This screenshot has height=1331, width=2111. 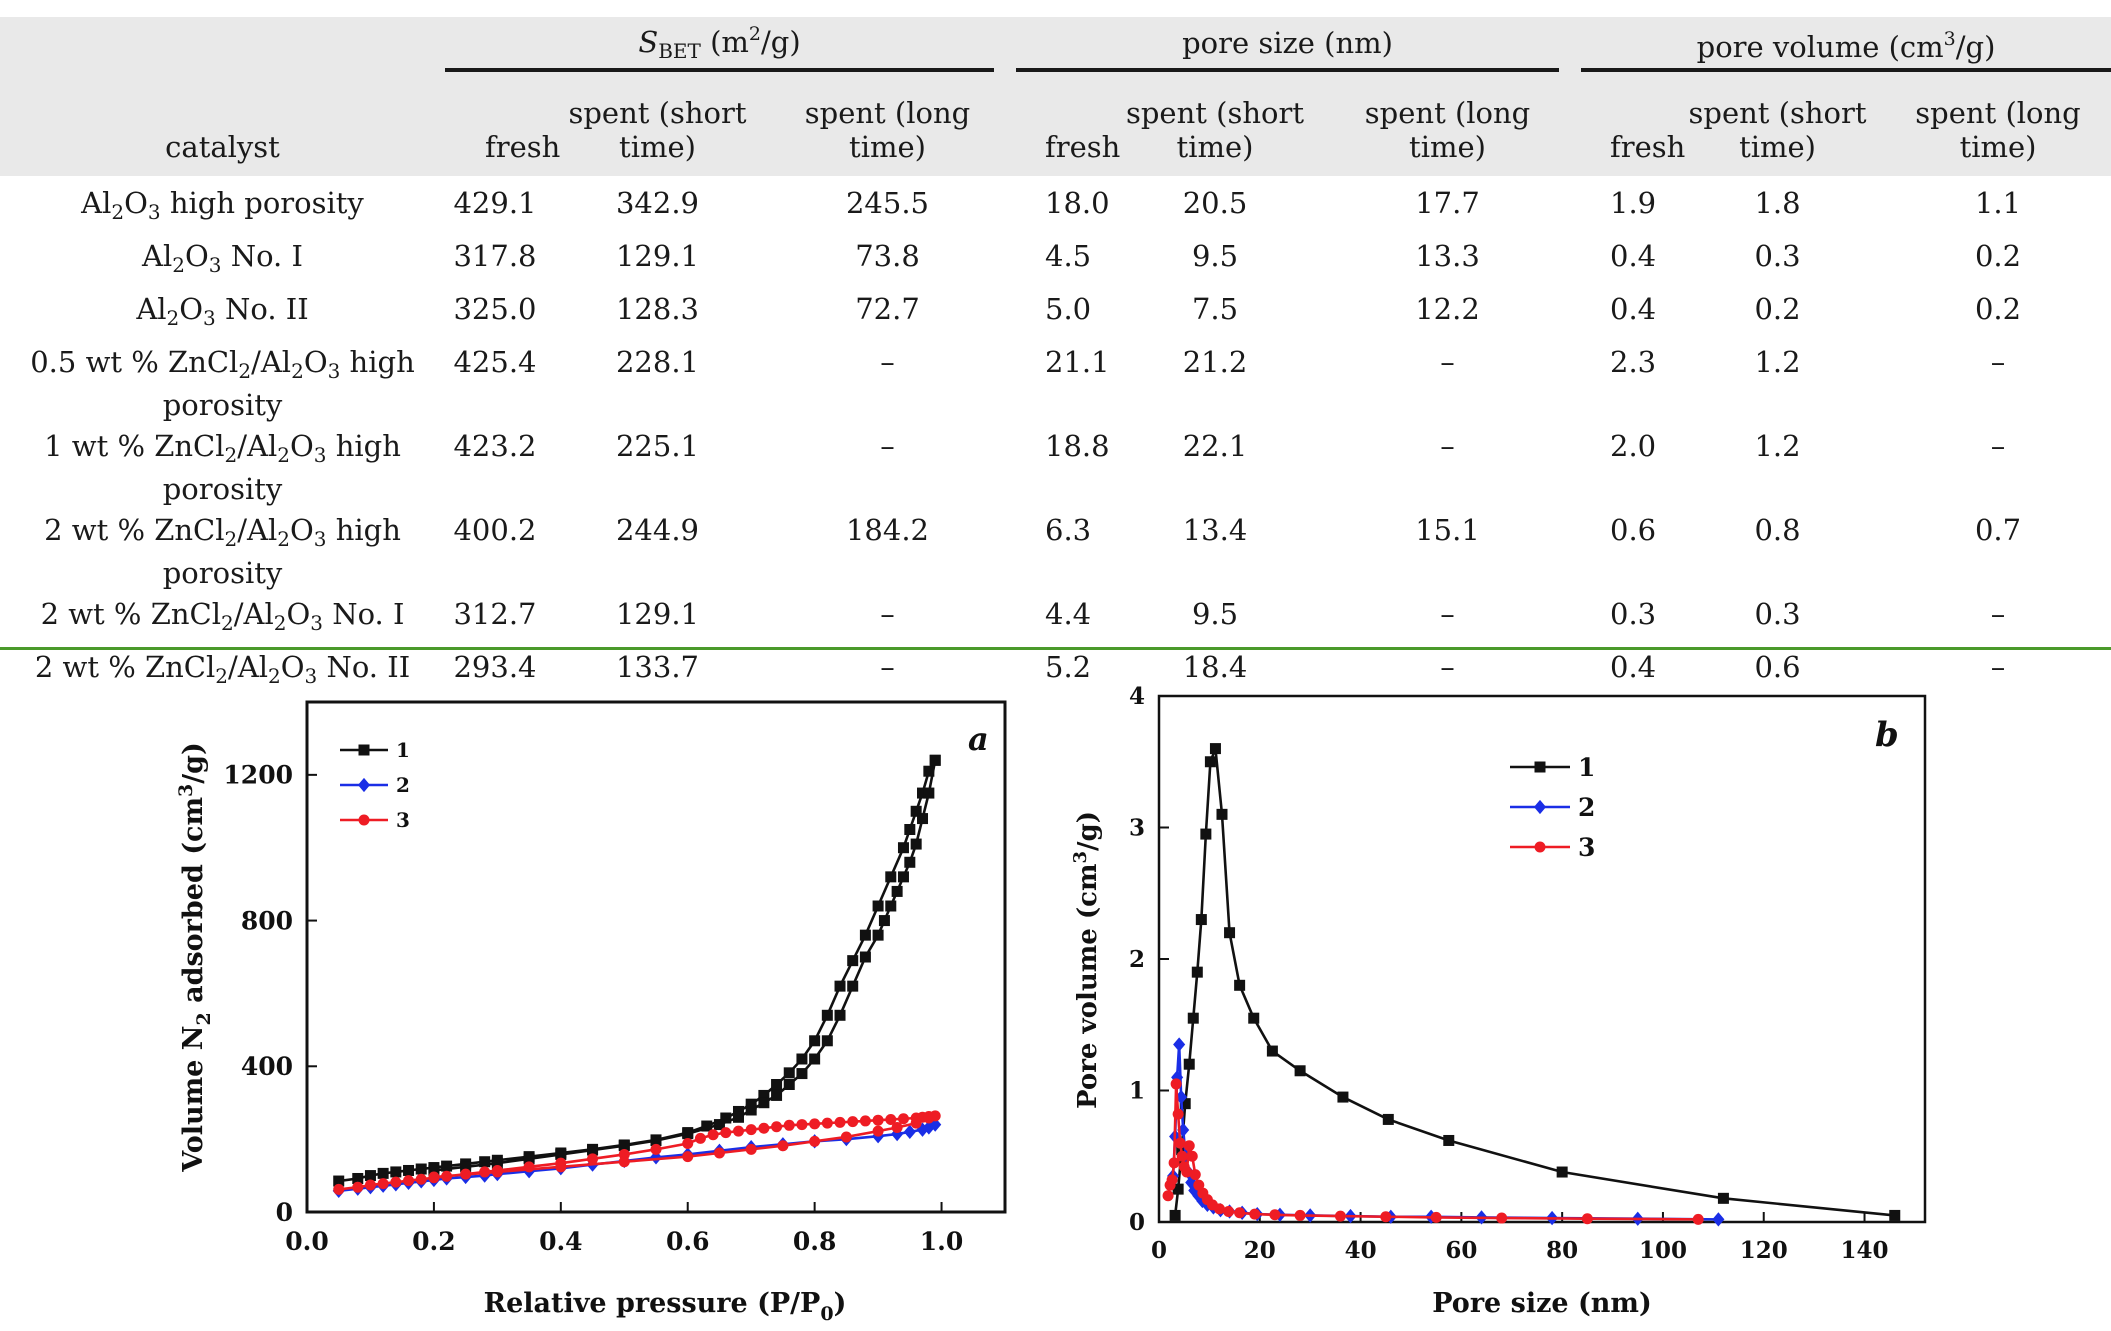 I want to click on y-tick-label: 1200, so click(x=258, y=775).